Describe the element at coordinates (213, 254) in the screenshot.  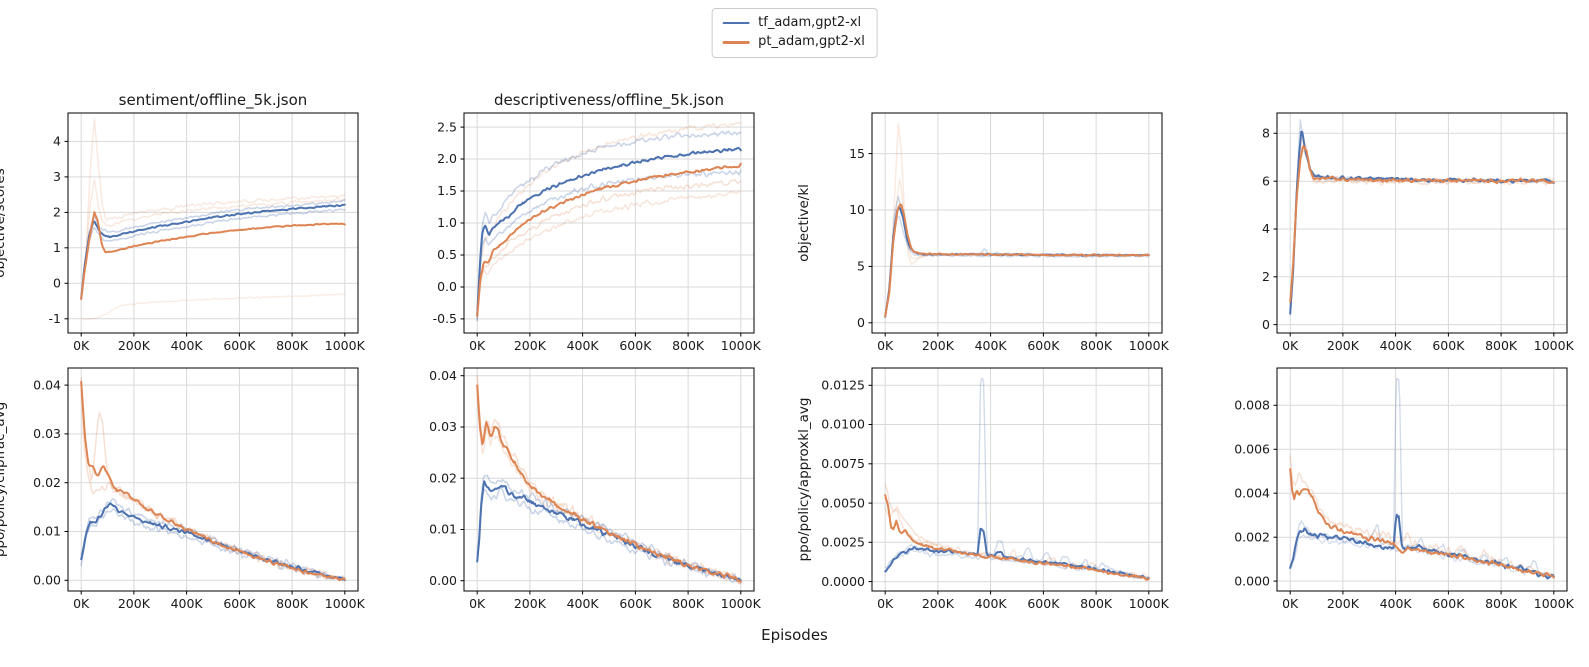
I see `series-line-tf-seed-down` at that location.